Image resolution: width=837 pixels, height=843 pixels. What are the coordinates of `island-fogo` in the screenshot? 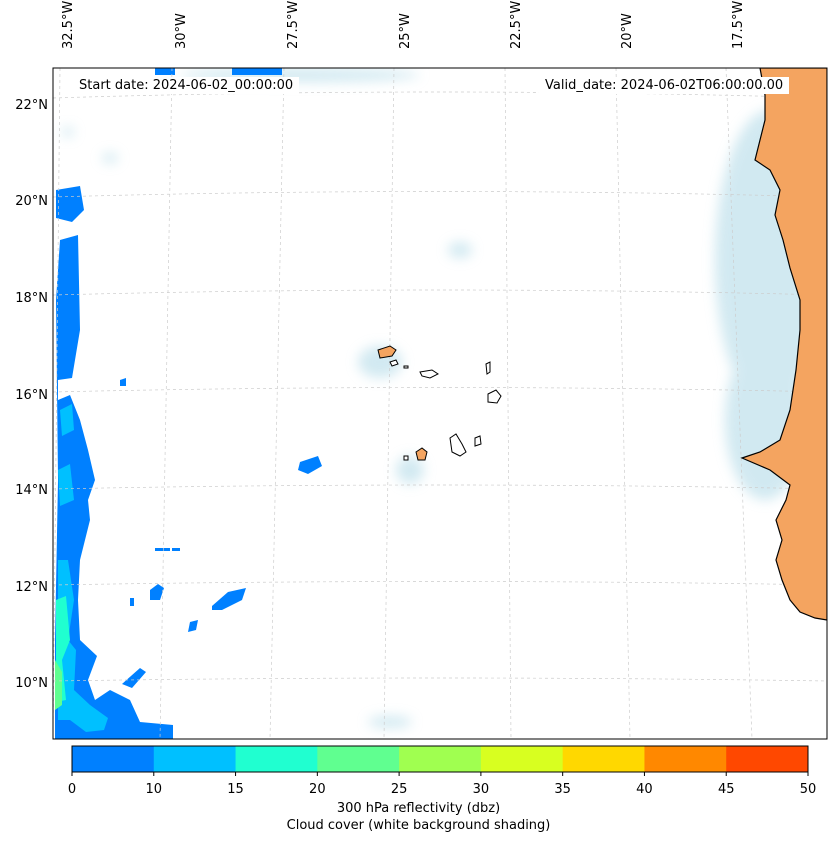 It's located at (421, 454).